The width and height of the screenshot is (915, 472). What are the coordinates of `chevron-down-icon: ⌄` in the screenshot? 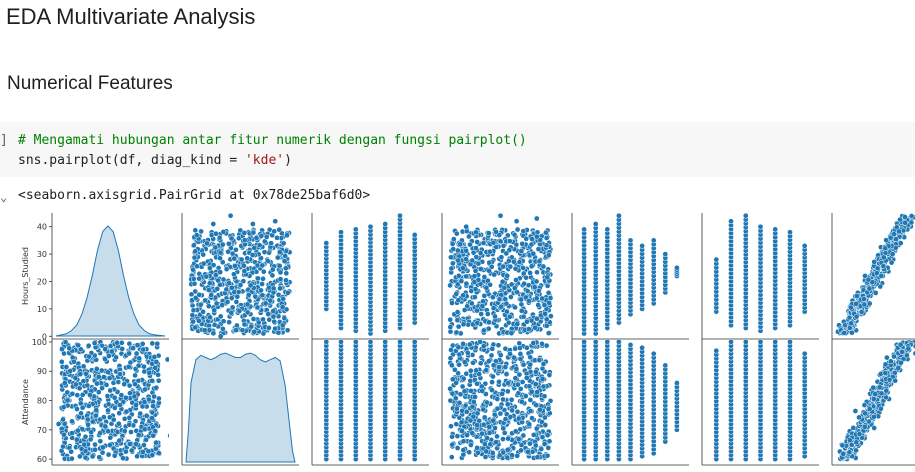 It's located at (4, 197).